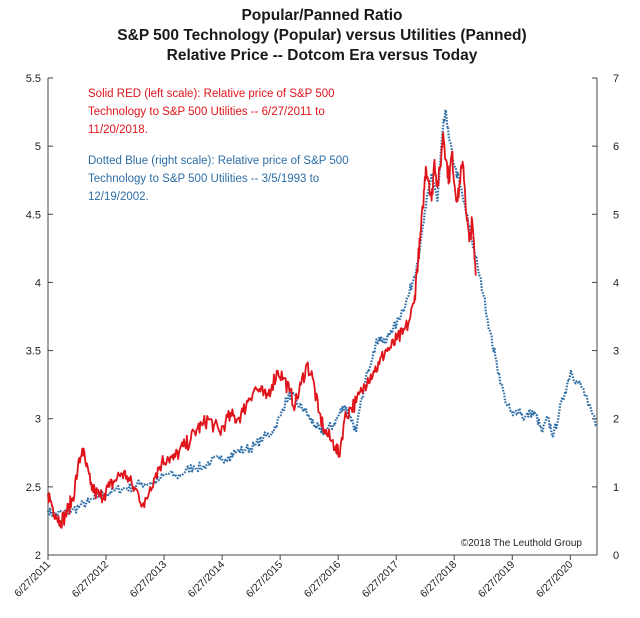 Image resolution: width=640 pixels, height=618 pixels. I want to click on left-axis-tick-label: 4.5, so click(33, 215).